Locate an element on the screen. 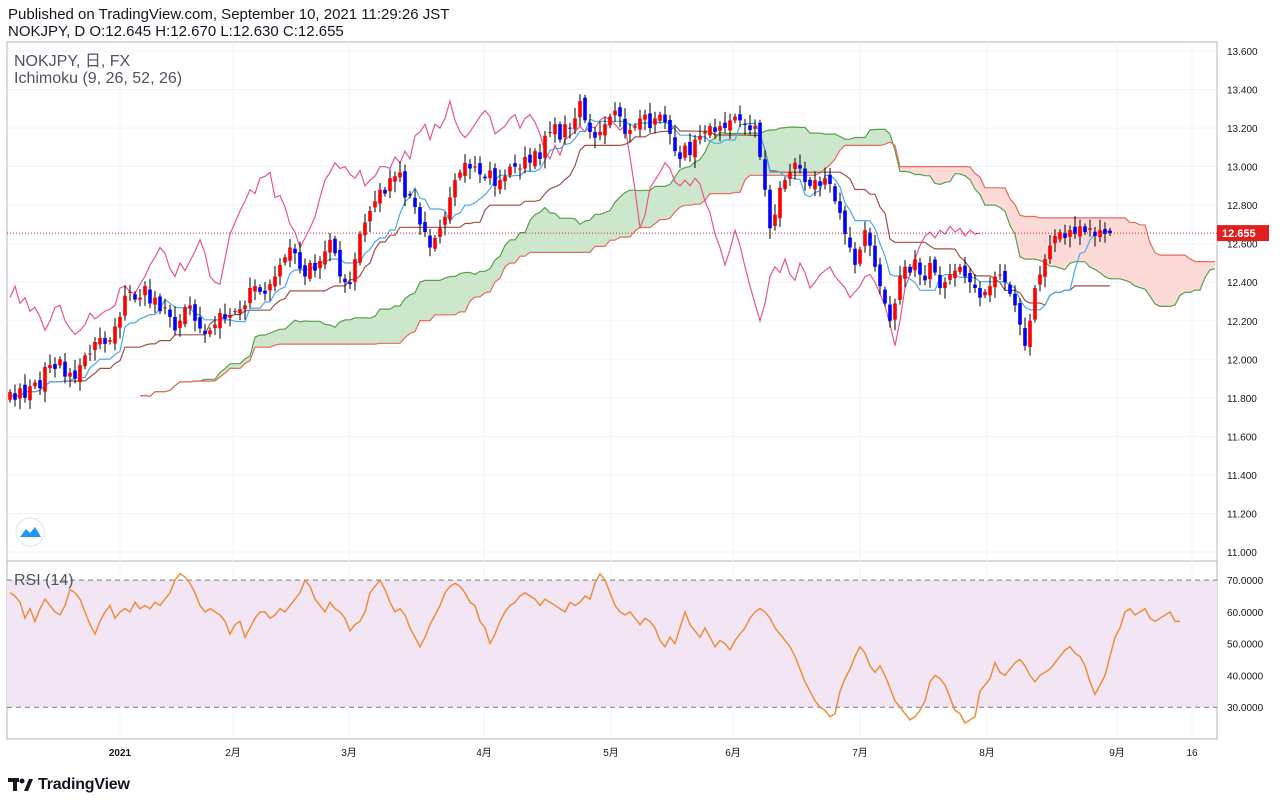  tradingview-logo-icon is located at coordinates (20, 784).